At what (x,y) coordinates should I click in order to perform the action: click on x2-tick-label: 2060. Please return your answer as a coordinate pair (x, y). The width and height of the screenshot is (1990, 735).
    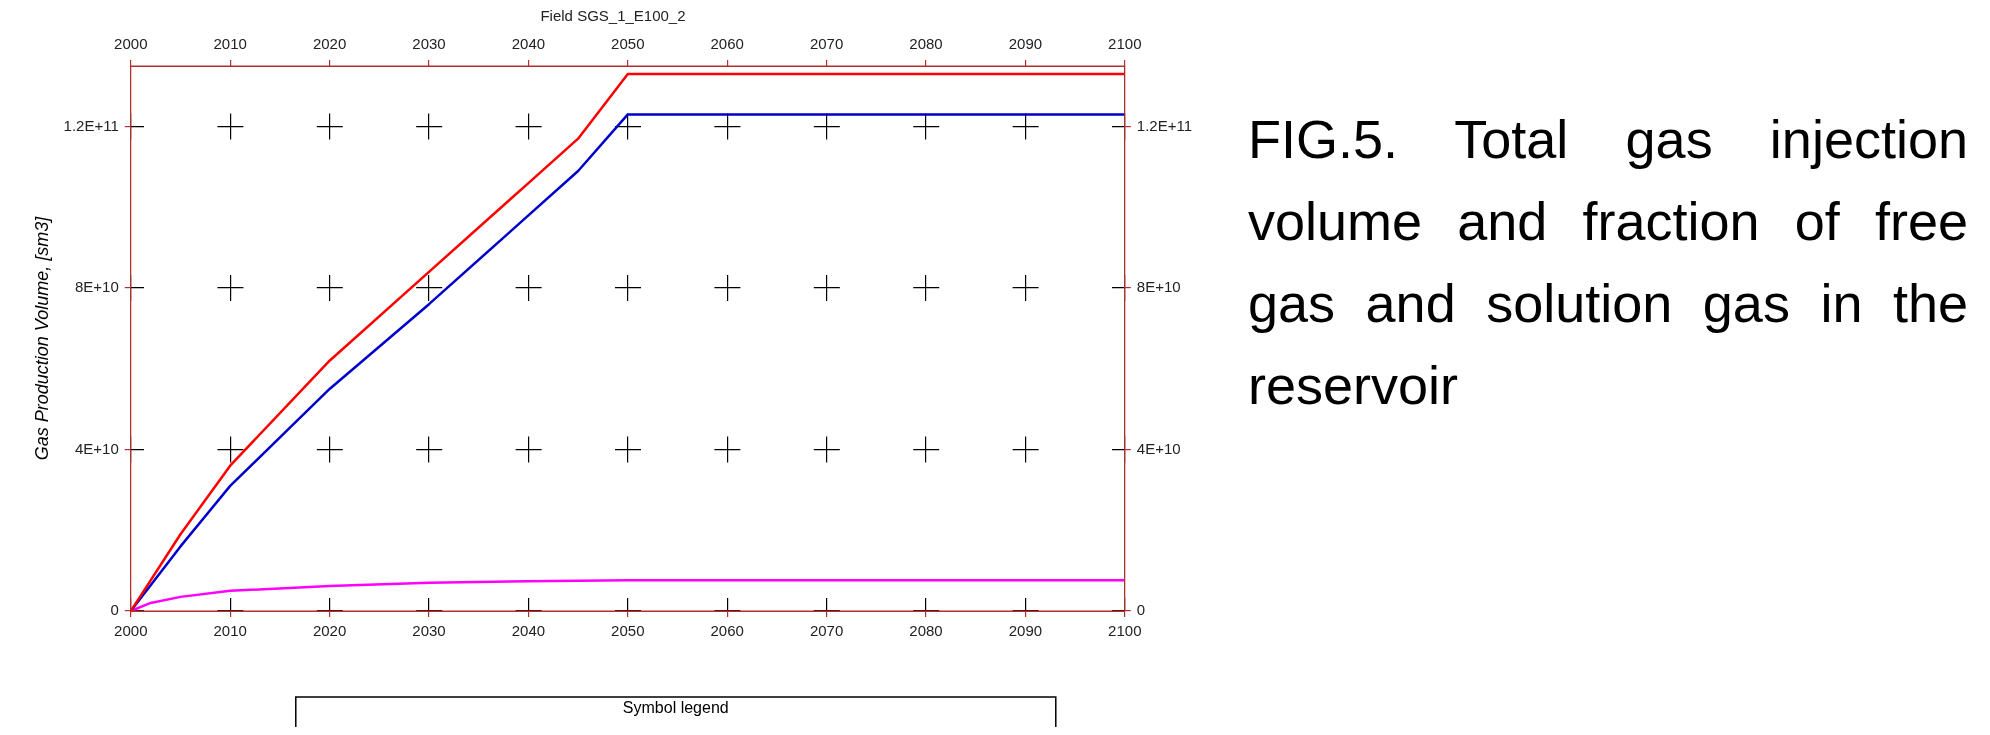
    Looking at the image, I should click on (727, 44).